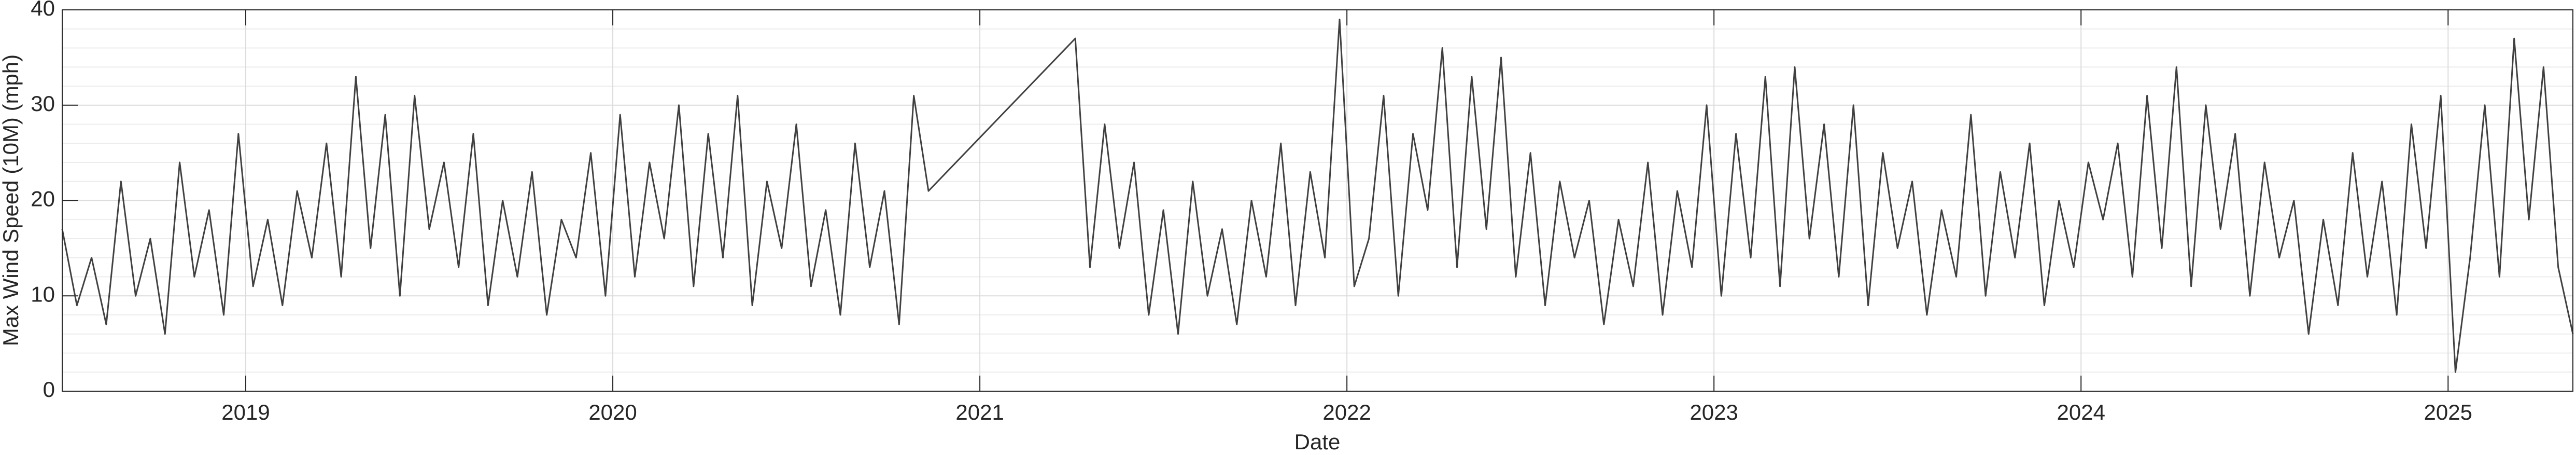 This screenshot has width=2576, height=455. I want to click on x-tick-label: 2021, so click(979, 412).